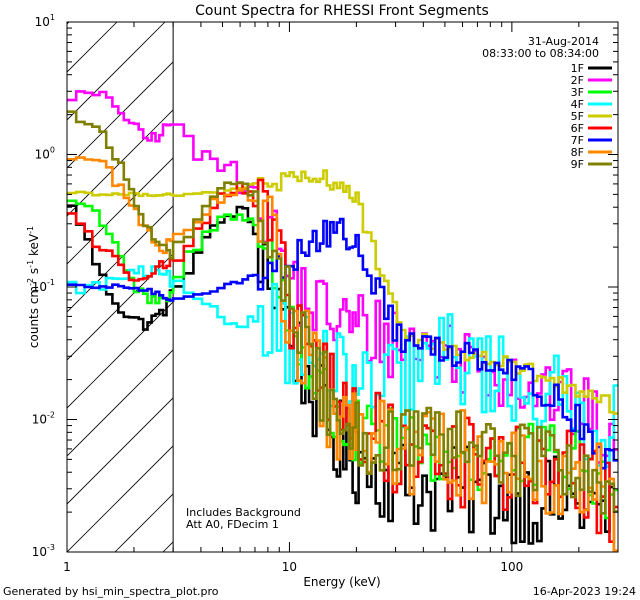  Describe the element at coordinates (51, 547) in the screenshot. I see `y-tick-exponent: -3` at that location.